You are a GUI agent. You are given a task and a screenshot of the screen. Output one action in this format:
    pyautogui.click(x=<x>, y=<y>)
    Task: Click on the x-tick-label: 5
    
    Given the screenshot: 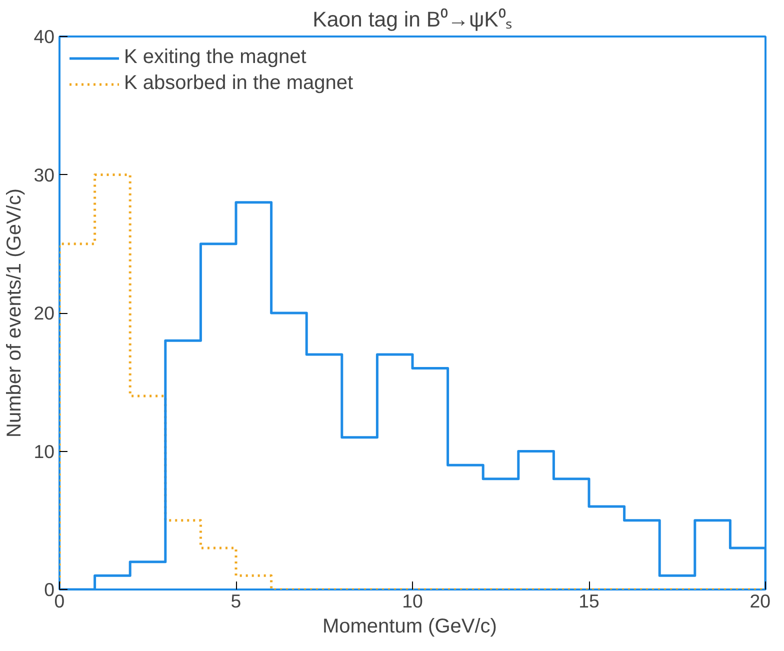 What is the action you would take?
    pyautogui.click(x=236, y=601)
    